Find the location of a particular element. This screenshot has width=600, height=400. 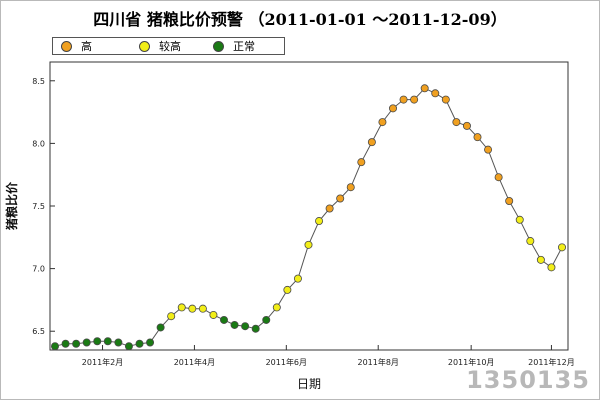

chart-title: 四川省 猪粮比价预警 （2011-01-01 ～2011-12-09） is located at coordinates (300, 19).